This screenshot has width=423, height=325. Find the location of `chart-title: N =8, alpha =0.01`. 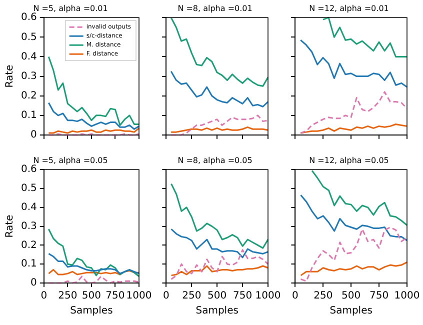

chart-title: N =8, alpha =0.01 is located at coordinates (215, 8).